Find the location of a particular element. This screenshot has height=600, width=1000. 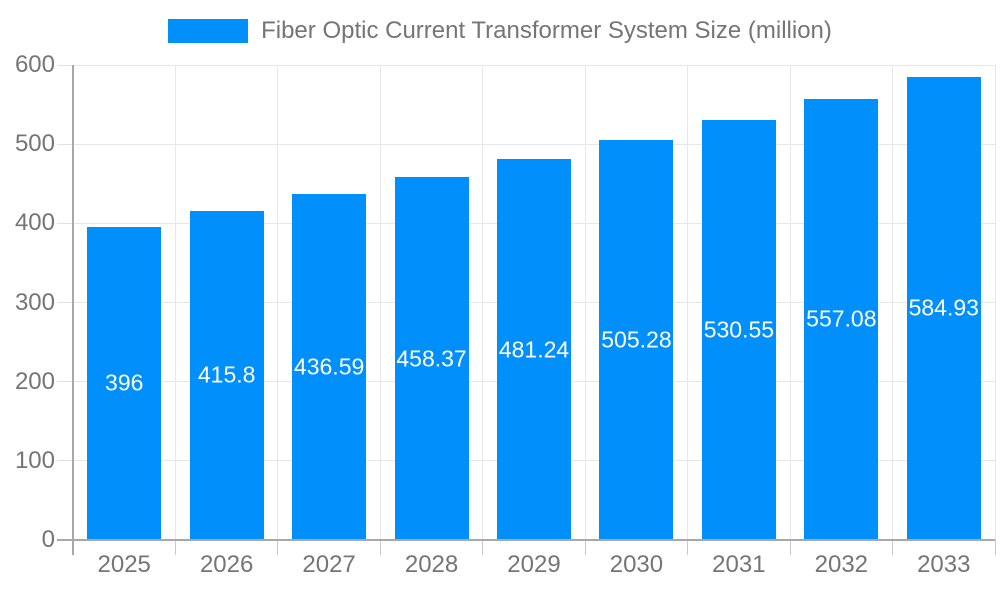

legend-swatch is located at coordinates (208, 31).